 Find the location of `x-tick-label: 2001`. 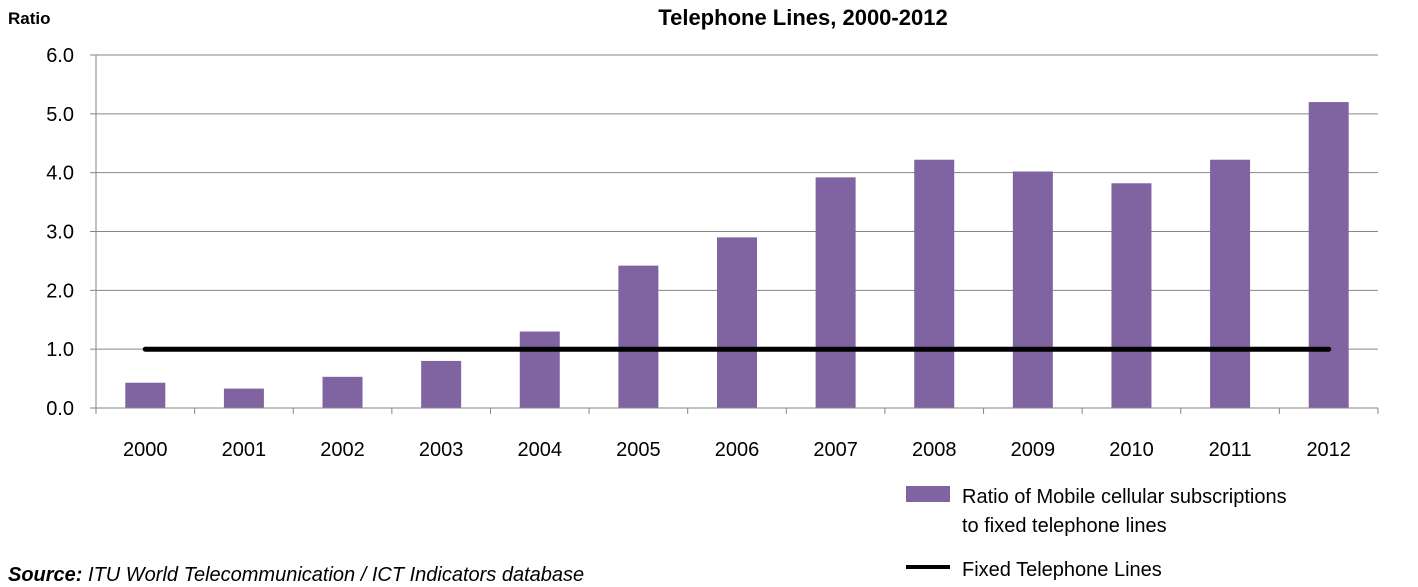

x-tick-label: 2001 is located at coordinates (244, 450).